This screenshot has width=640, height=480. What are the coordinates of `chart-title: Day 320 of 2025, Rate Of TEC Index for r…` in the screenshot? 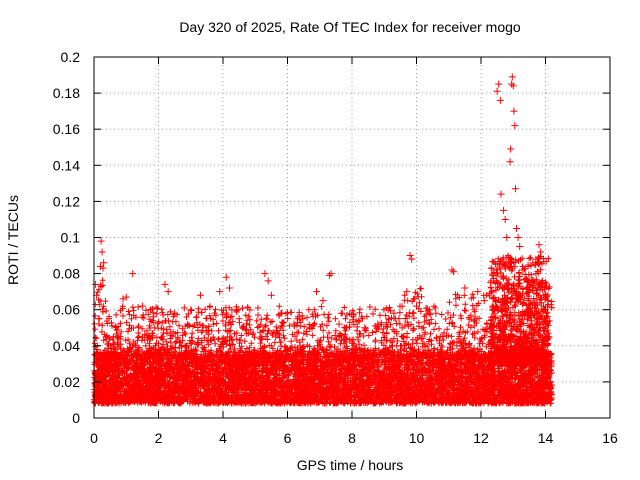 It's located at (350, 27).